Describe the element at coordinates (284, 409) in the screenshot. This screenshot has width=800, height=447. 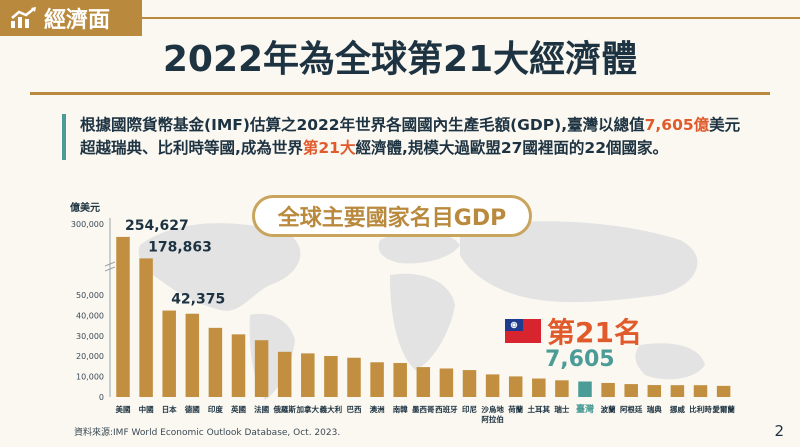
I see `x-tick-label: 俄羅斯` at that location.